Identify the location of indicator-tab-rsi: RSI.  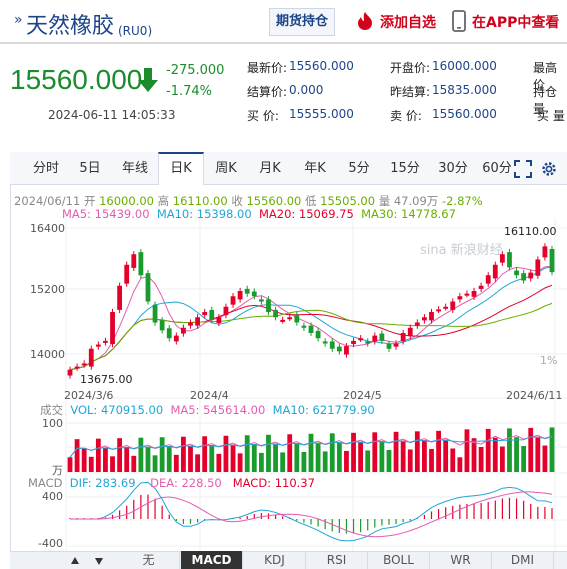
(337, 560).